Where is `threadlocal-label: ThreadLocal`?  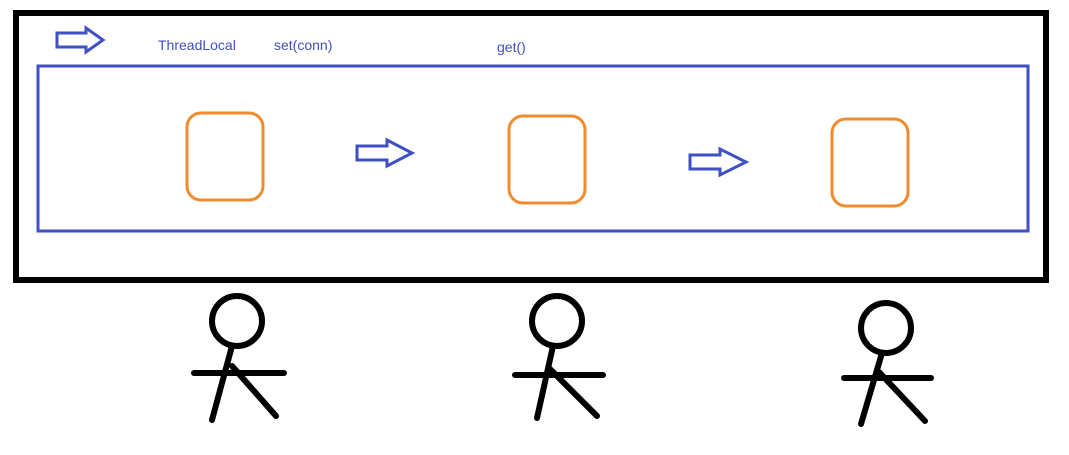
threadlocal-label: ThreadLocal is located at coordinates (197, 45).